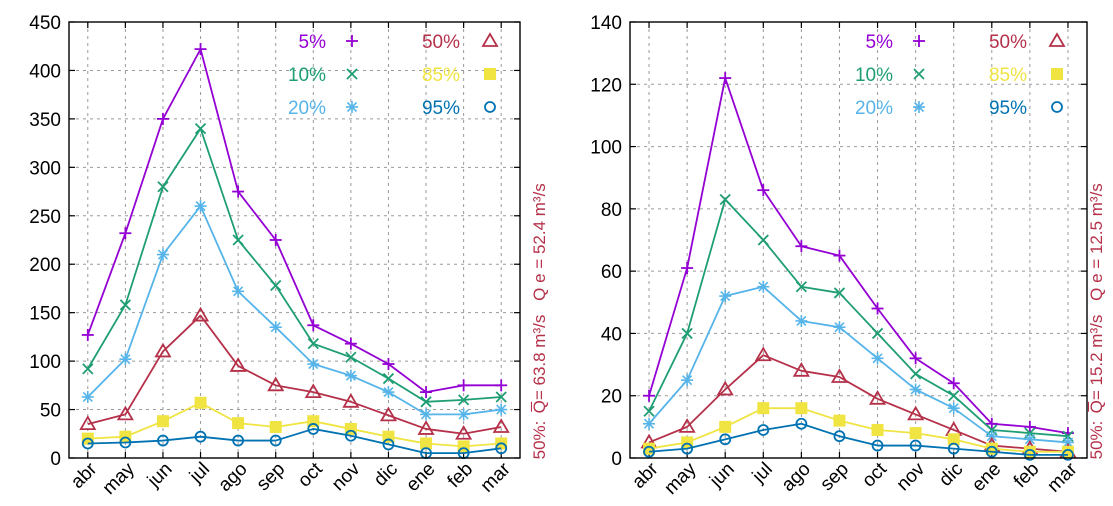 The width and height of the screenshot is (1113, 506). What do you see at coordinates (616, 459) in the screenshot?
I see `y-tick-label: 0` at bounding box center [616, 459].